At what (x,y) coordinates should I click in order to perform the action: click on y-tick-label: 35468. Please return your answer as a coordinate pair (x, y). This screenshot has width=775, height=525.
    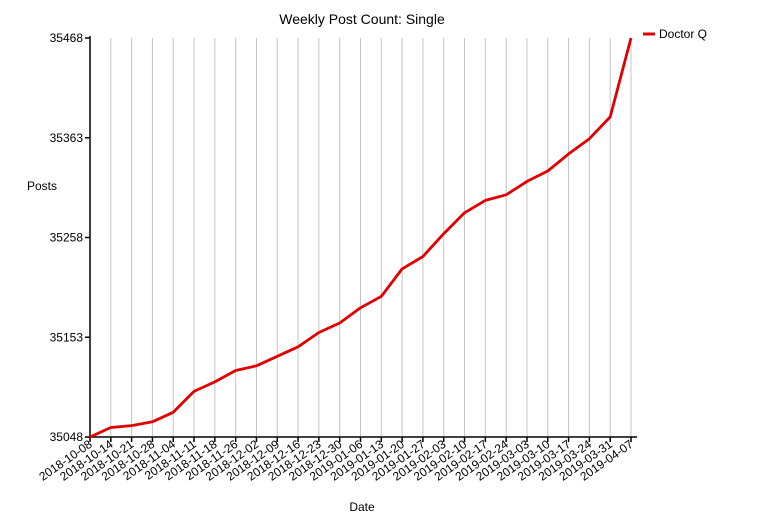
    Looking at the image, I should click on (67, 38).